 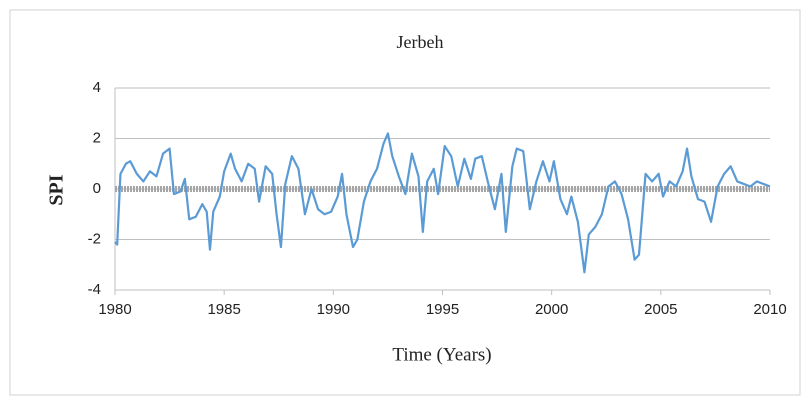 I want to click on y-tick-label: -4, so click(x=94, y=289).